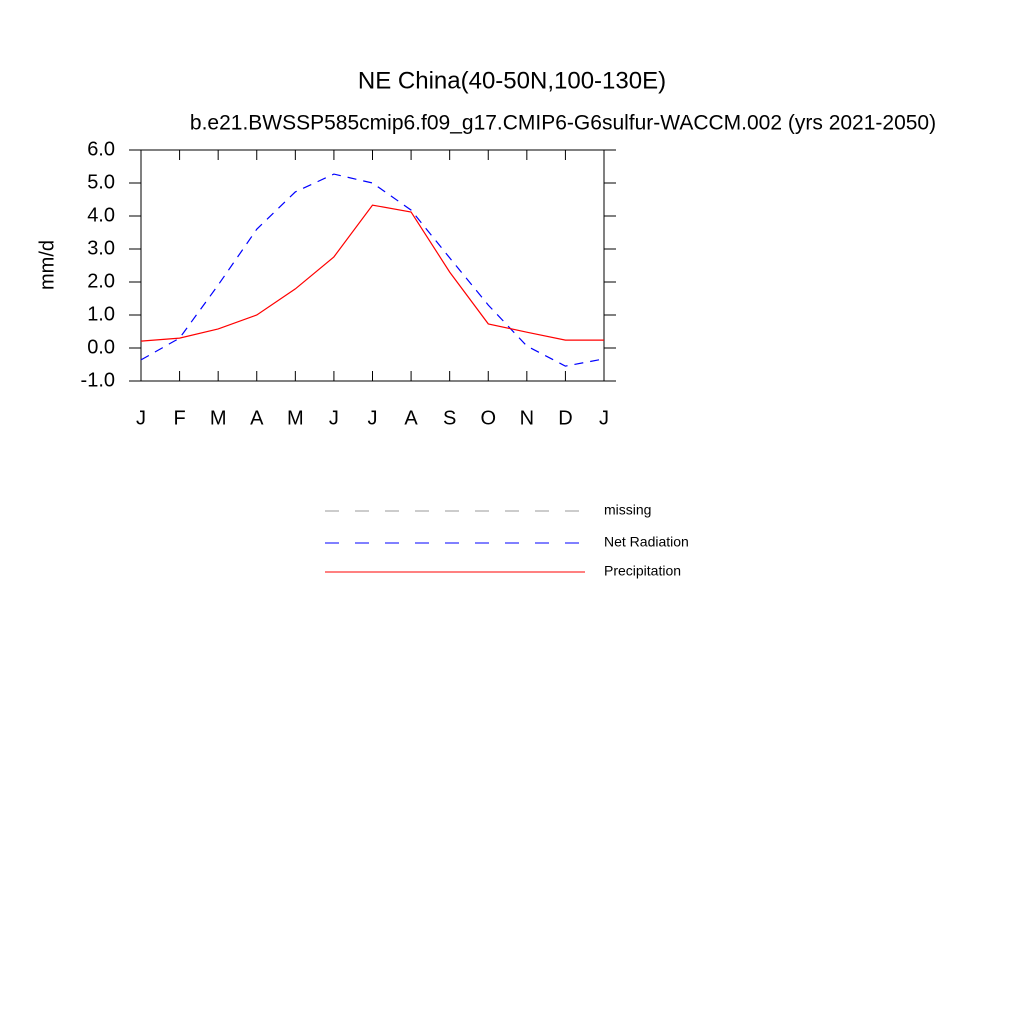 Image resolution: width=1024 pixels, height=1024 pixels. What do you see at coordinates (512, 80) in the screenshot?
I see `chart-title: NE China(40-50N,100-130E)` at bounding box center [512, 80].